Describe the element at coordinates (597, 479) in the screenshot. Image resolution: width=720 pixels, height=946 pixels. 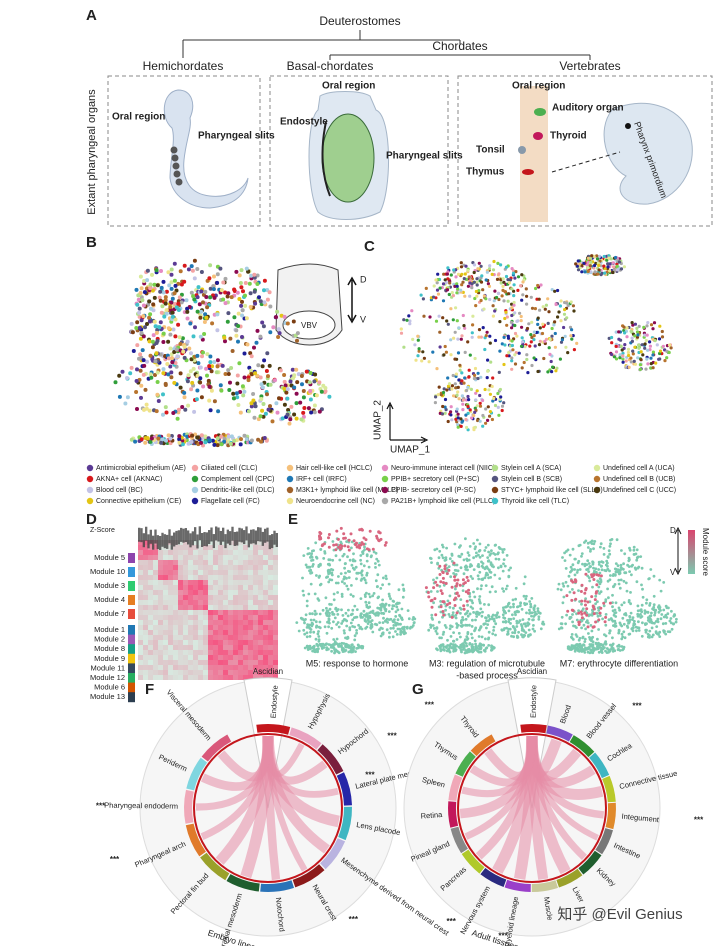
I see `legend-swatch` at that location.